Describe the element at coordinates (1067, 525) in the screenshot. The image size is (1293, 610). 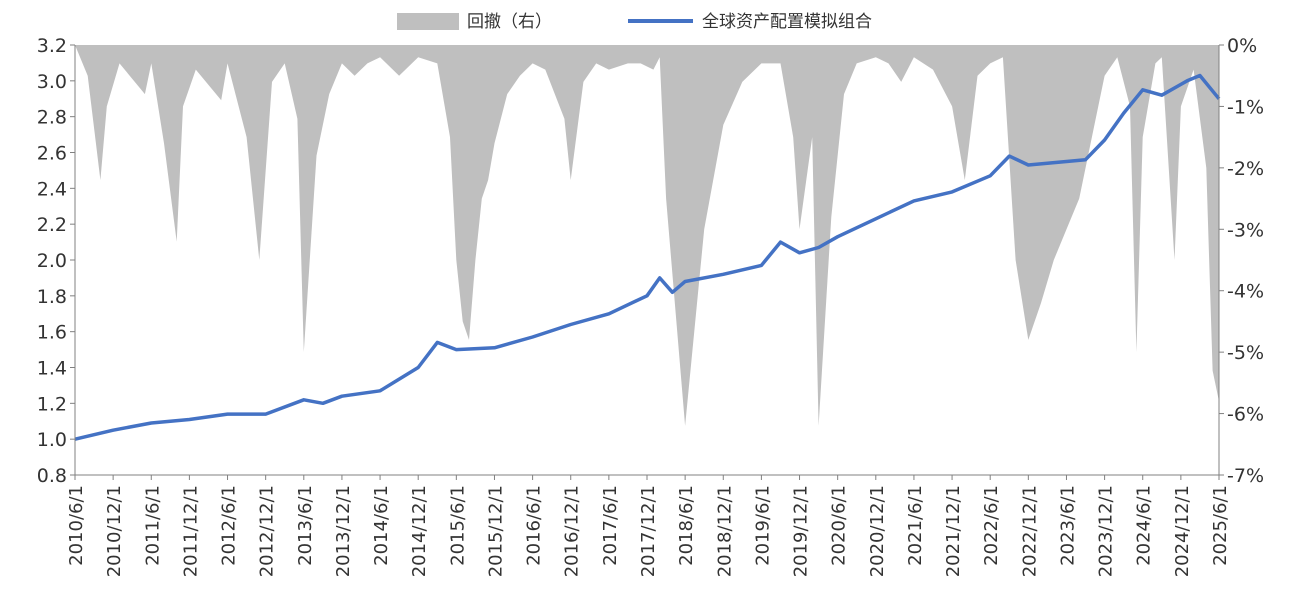
I see `x-tick-label: 2023/6/1` at that location.